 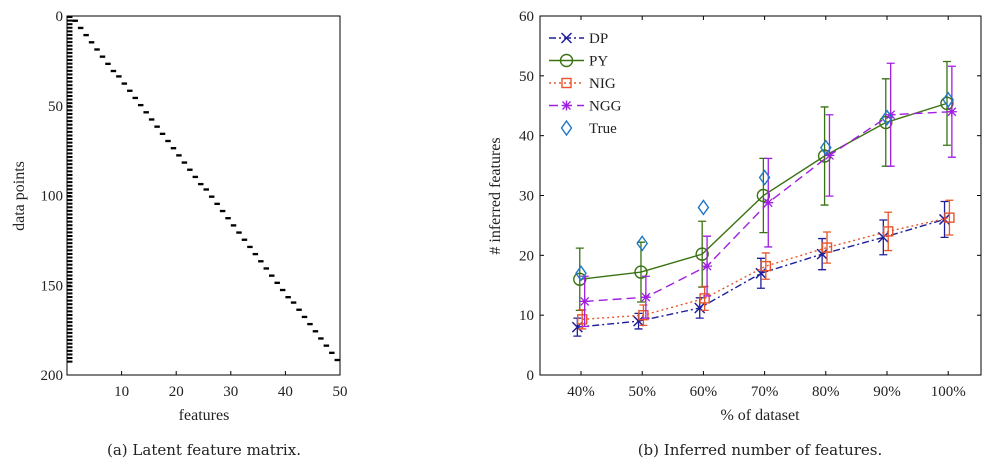 I want to click on matrix-x-ticks: 10 20 30 40 50, so click(x=231, y=385).